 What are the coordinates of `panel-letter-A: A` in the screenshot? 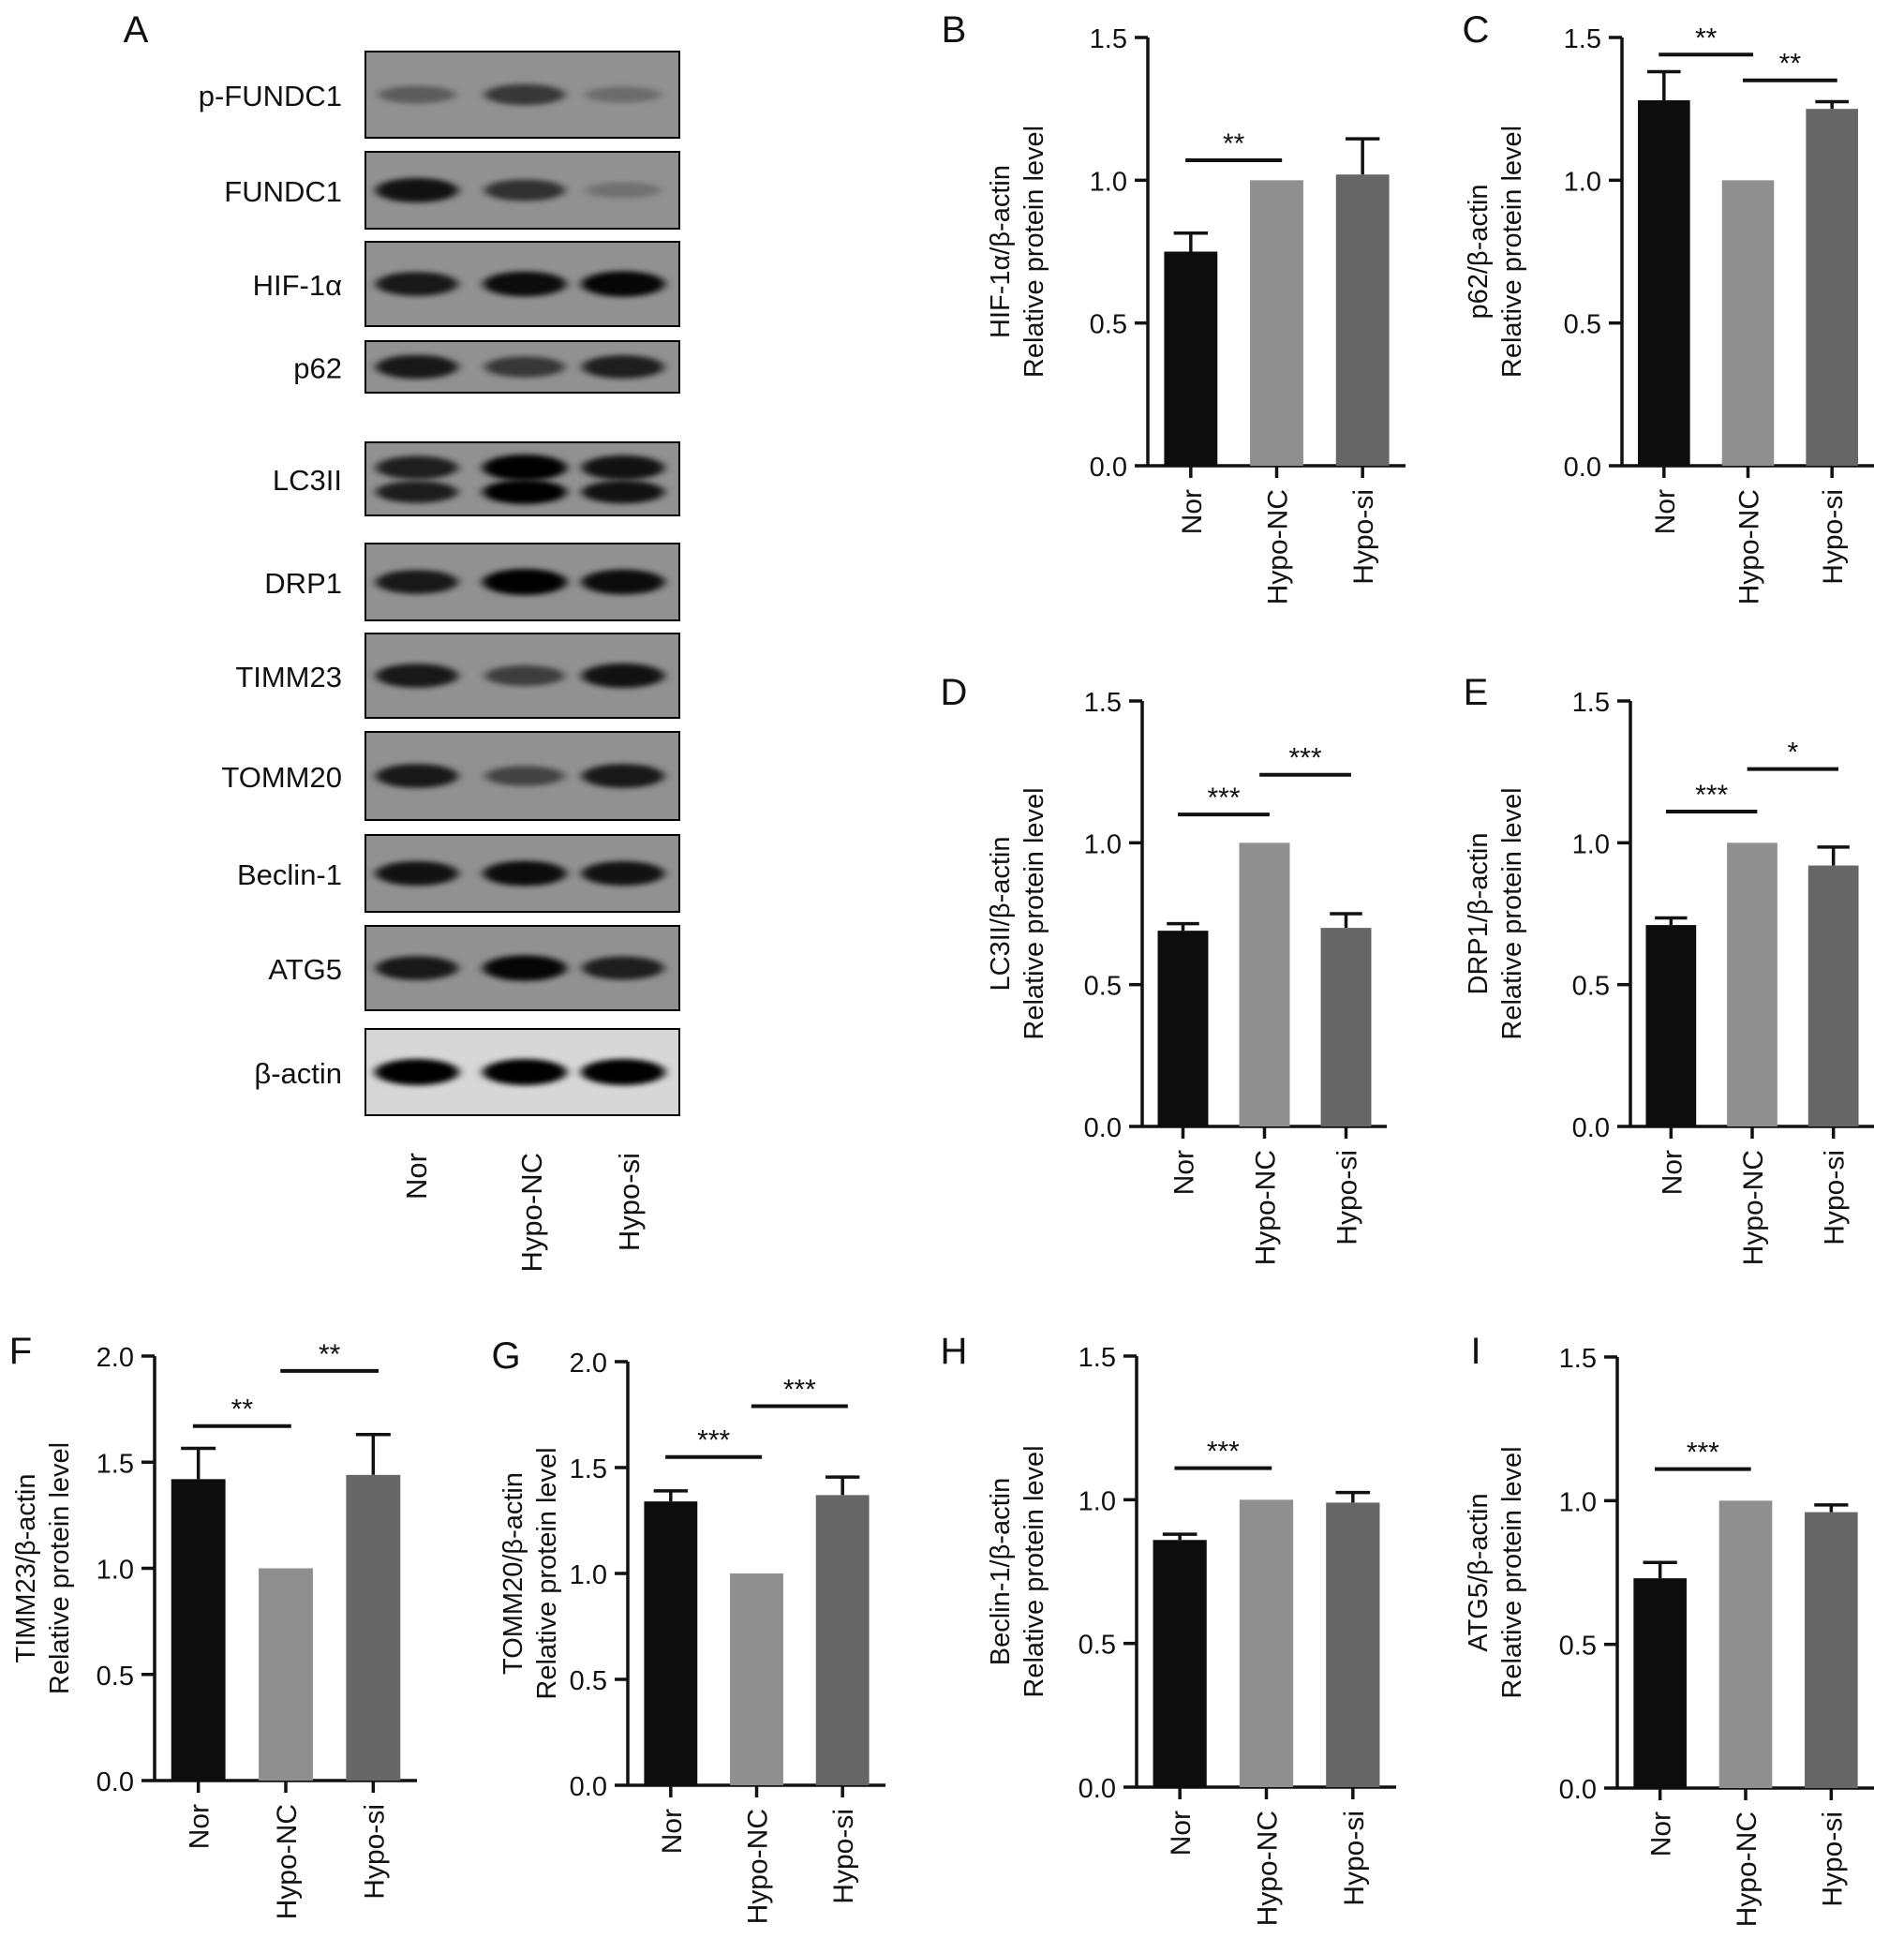 It's located at (136, 30).